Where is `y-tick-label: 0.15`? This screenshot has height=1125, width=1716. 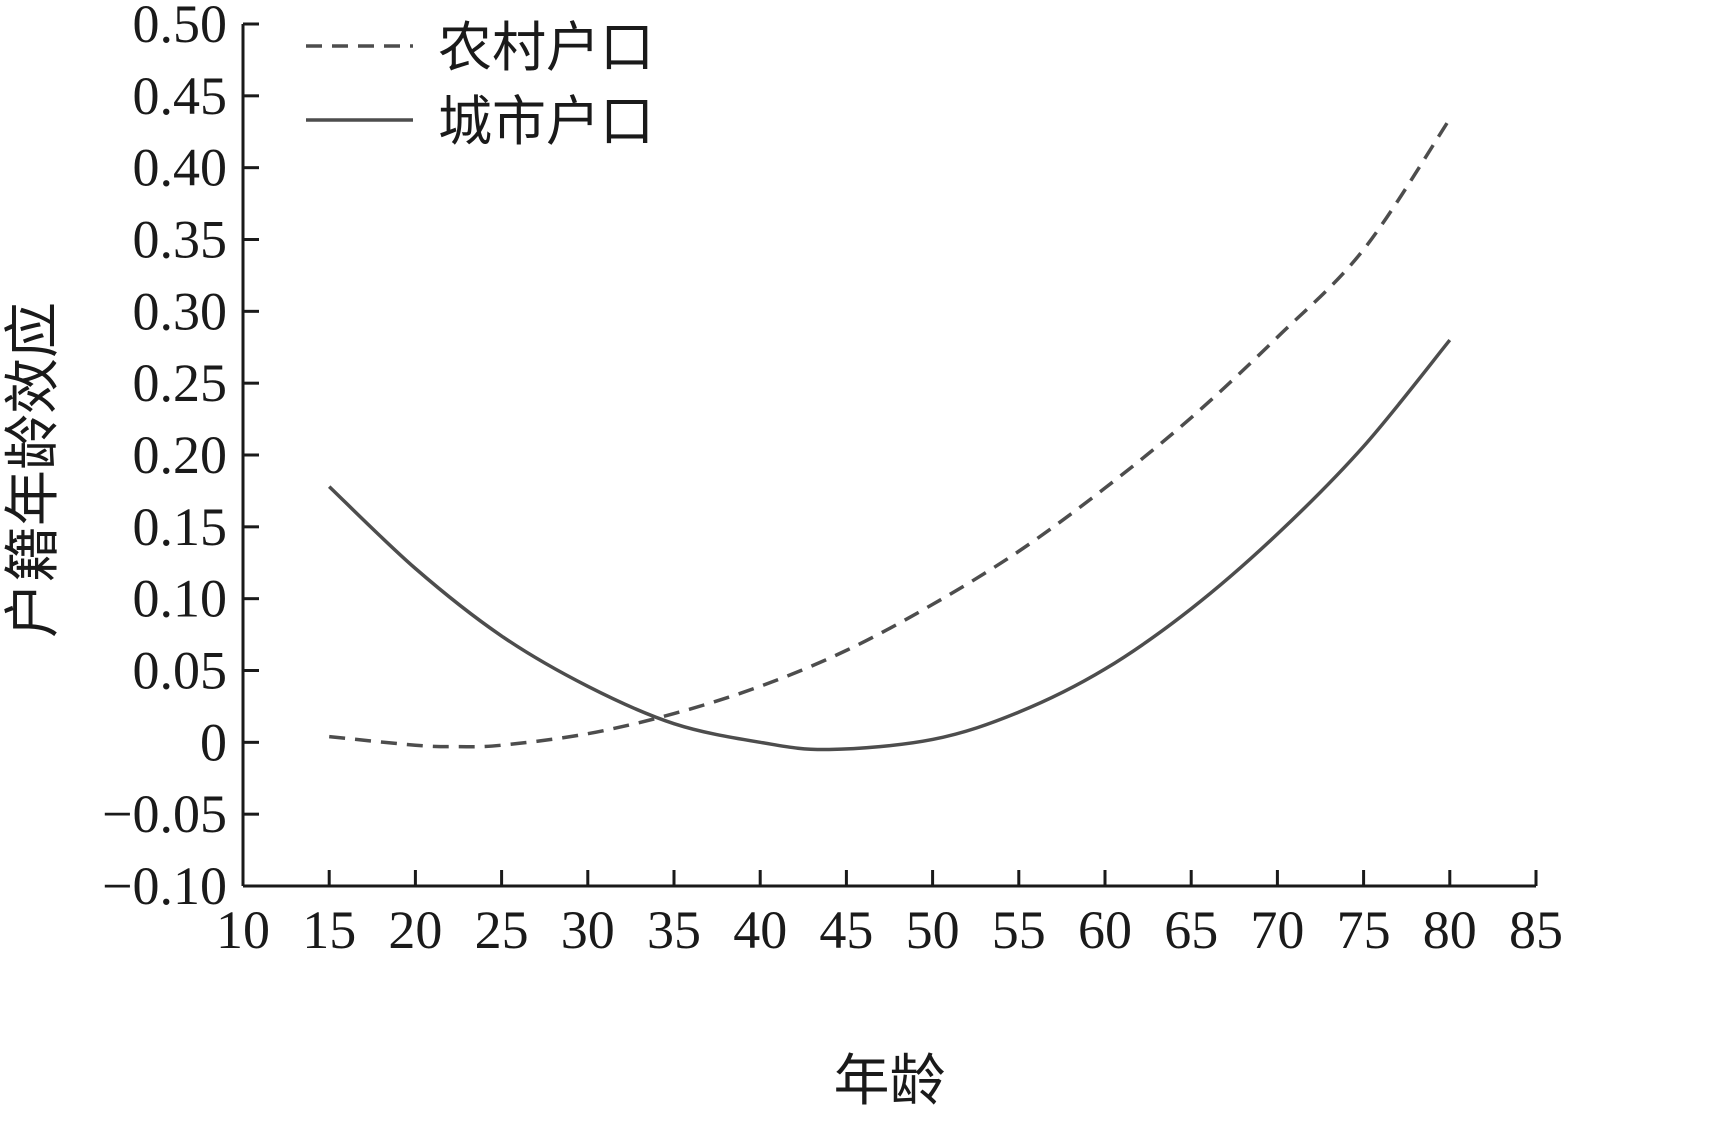 y-tick-label: 0.15 is located at coordinates (180, 527).